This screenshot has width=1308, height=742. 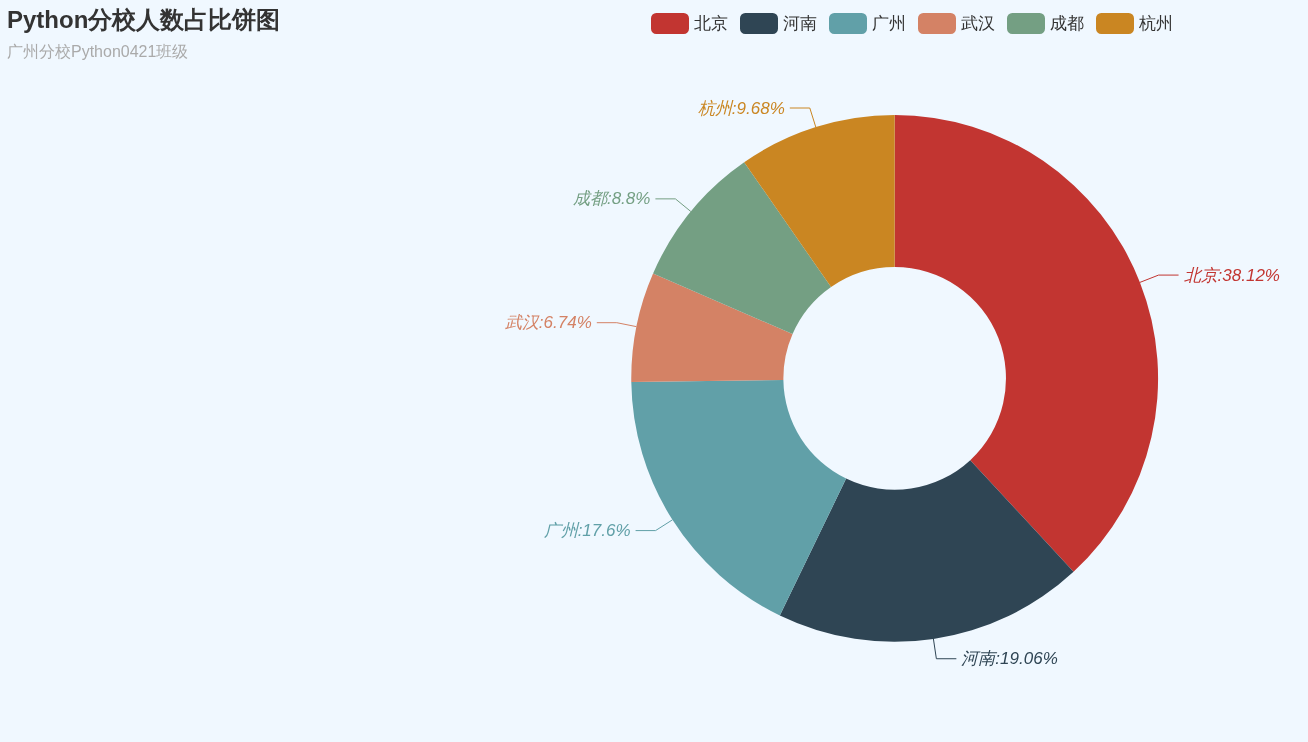 I want to click on text: 广州分校Python0421班级, so click(x=98, y=51).